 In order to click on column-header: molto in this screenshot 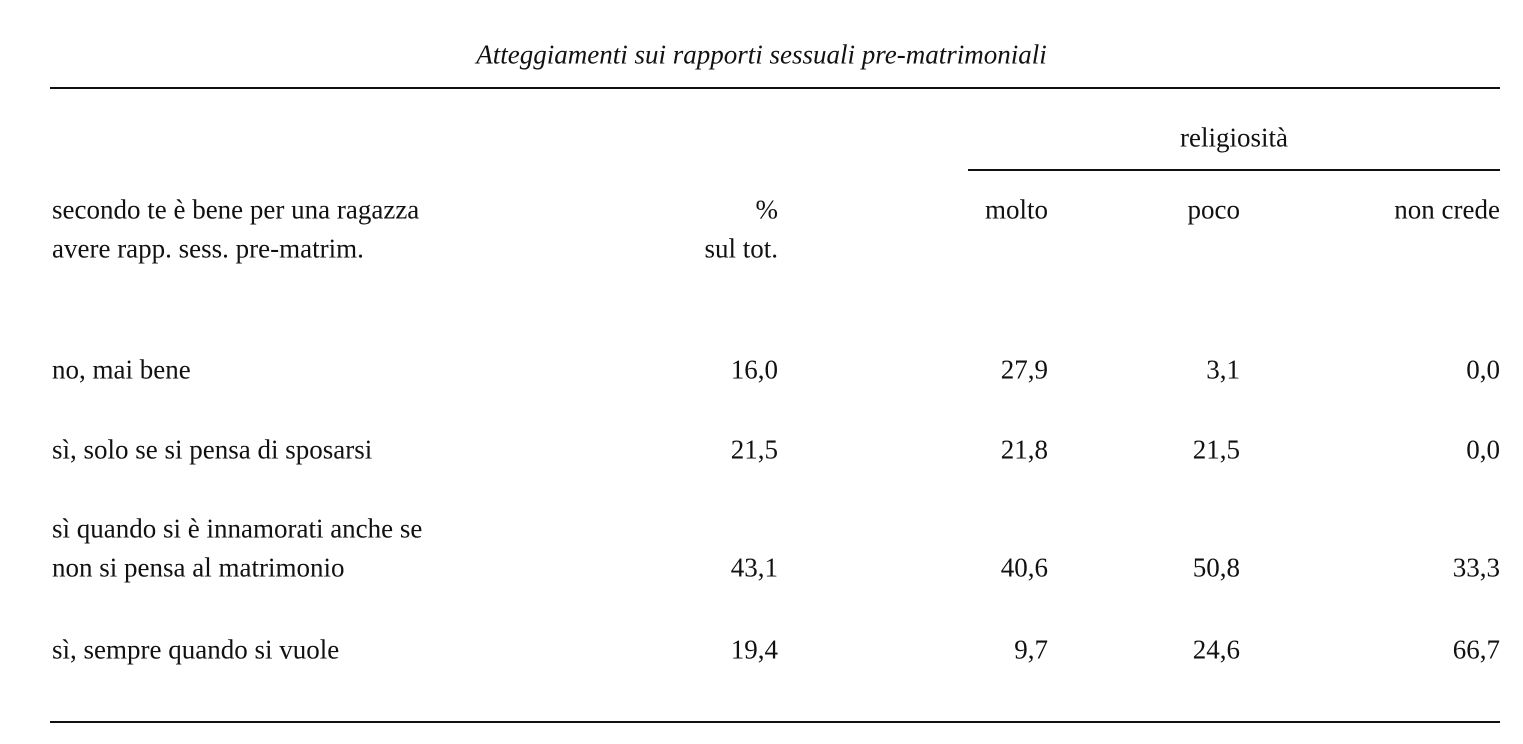, I will do `click(1016, 209)`.